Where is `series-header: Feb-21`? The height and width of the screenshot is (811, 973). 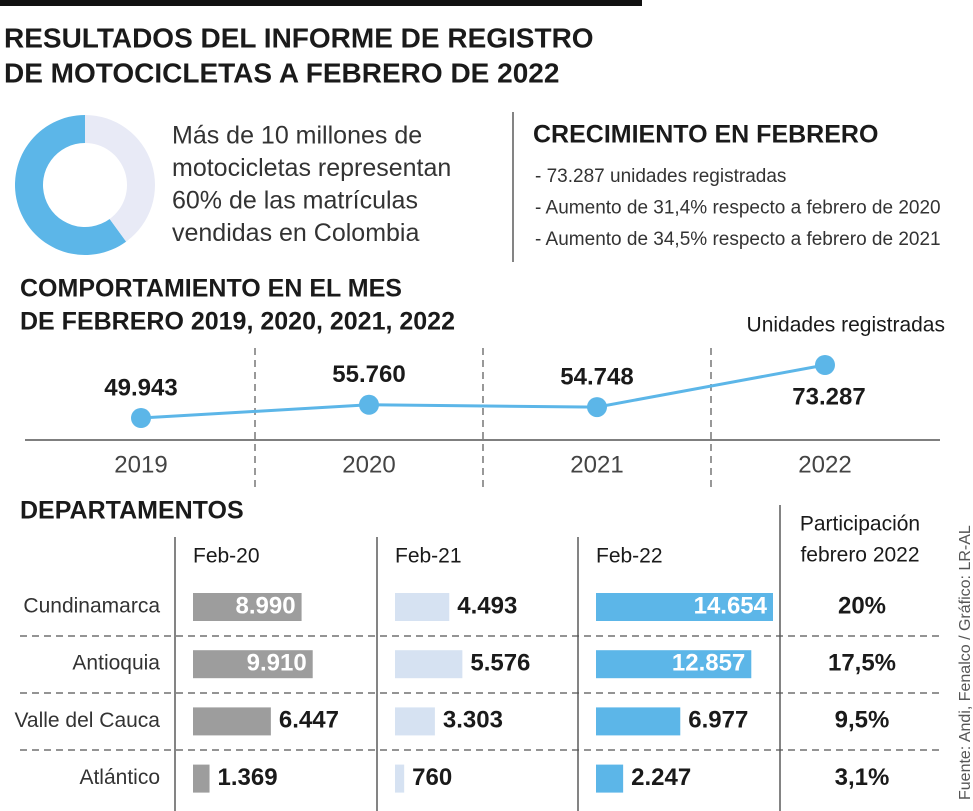
series-header: Feb-21 is located at coordinates (428, 556).